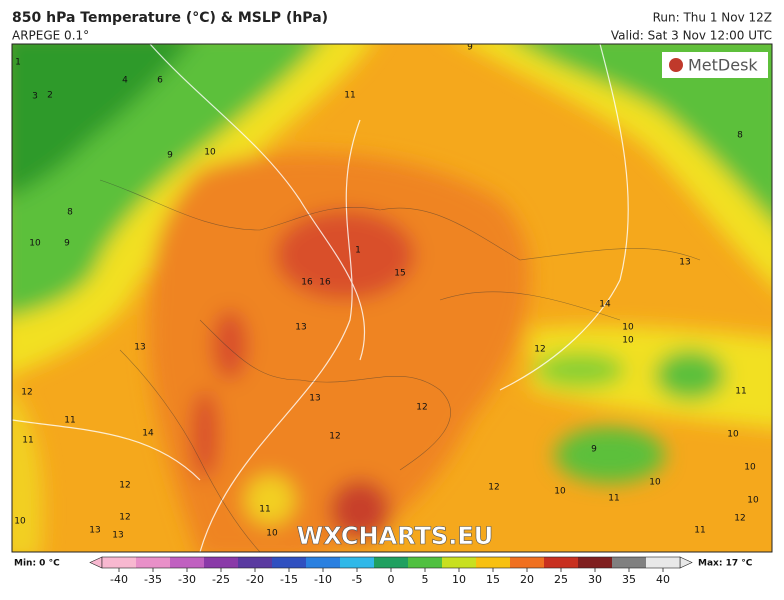  What do you see at coordinates (395, 536) in the screenshot?
I see `watermark: WXCHARTS.EU` at bounding box center [395, 536].